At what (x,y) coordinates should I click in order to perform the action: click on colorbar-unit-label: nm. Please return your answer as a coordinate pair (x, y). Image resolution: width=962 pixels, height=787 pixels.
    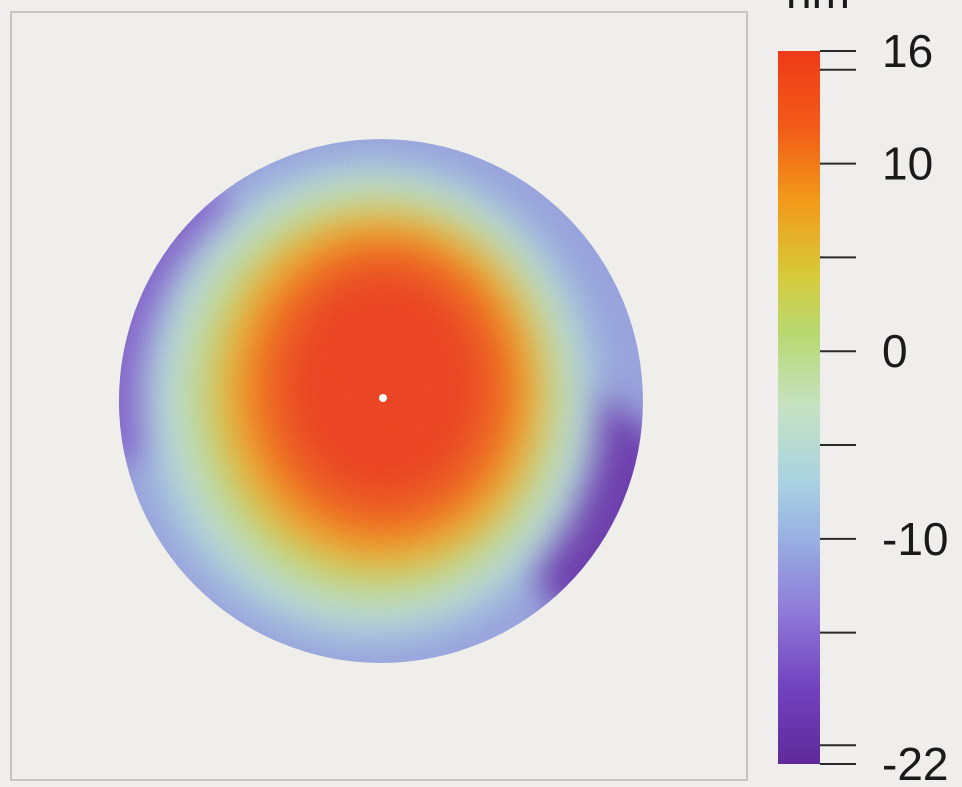
    Looking at the image, I should click on (818, 9).